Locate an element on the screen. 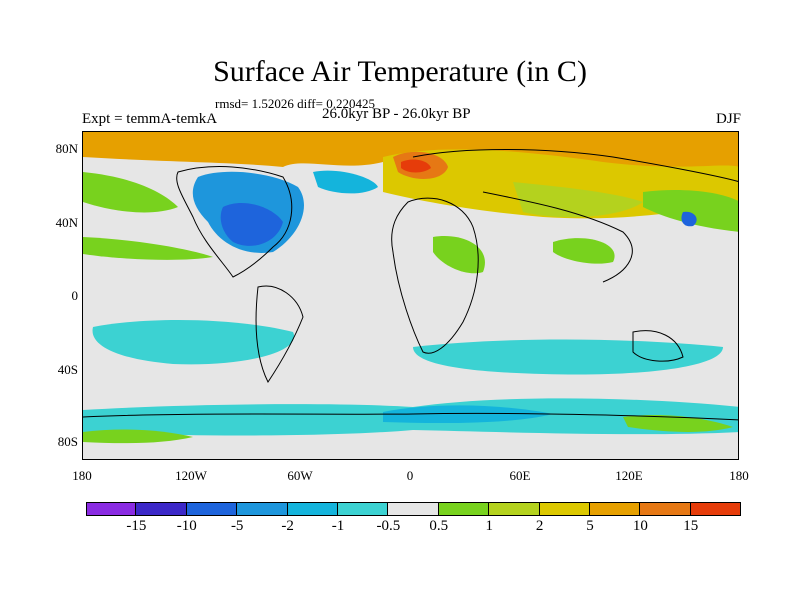 The height and width of the screenshot is (600, 800). pacific-green-north is located at coordinates (130, 192).